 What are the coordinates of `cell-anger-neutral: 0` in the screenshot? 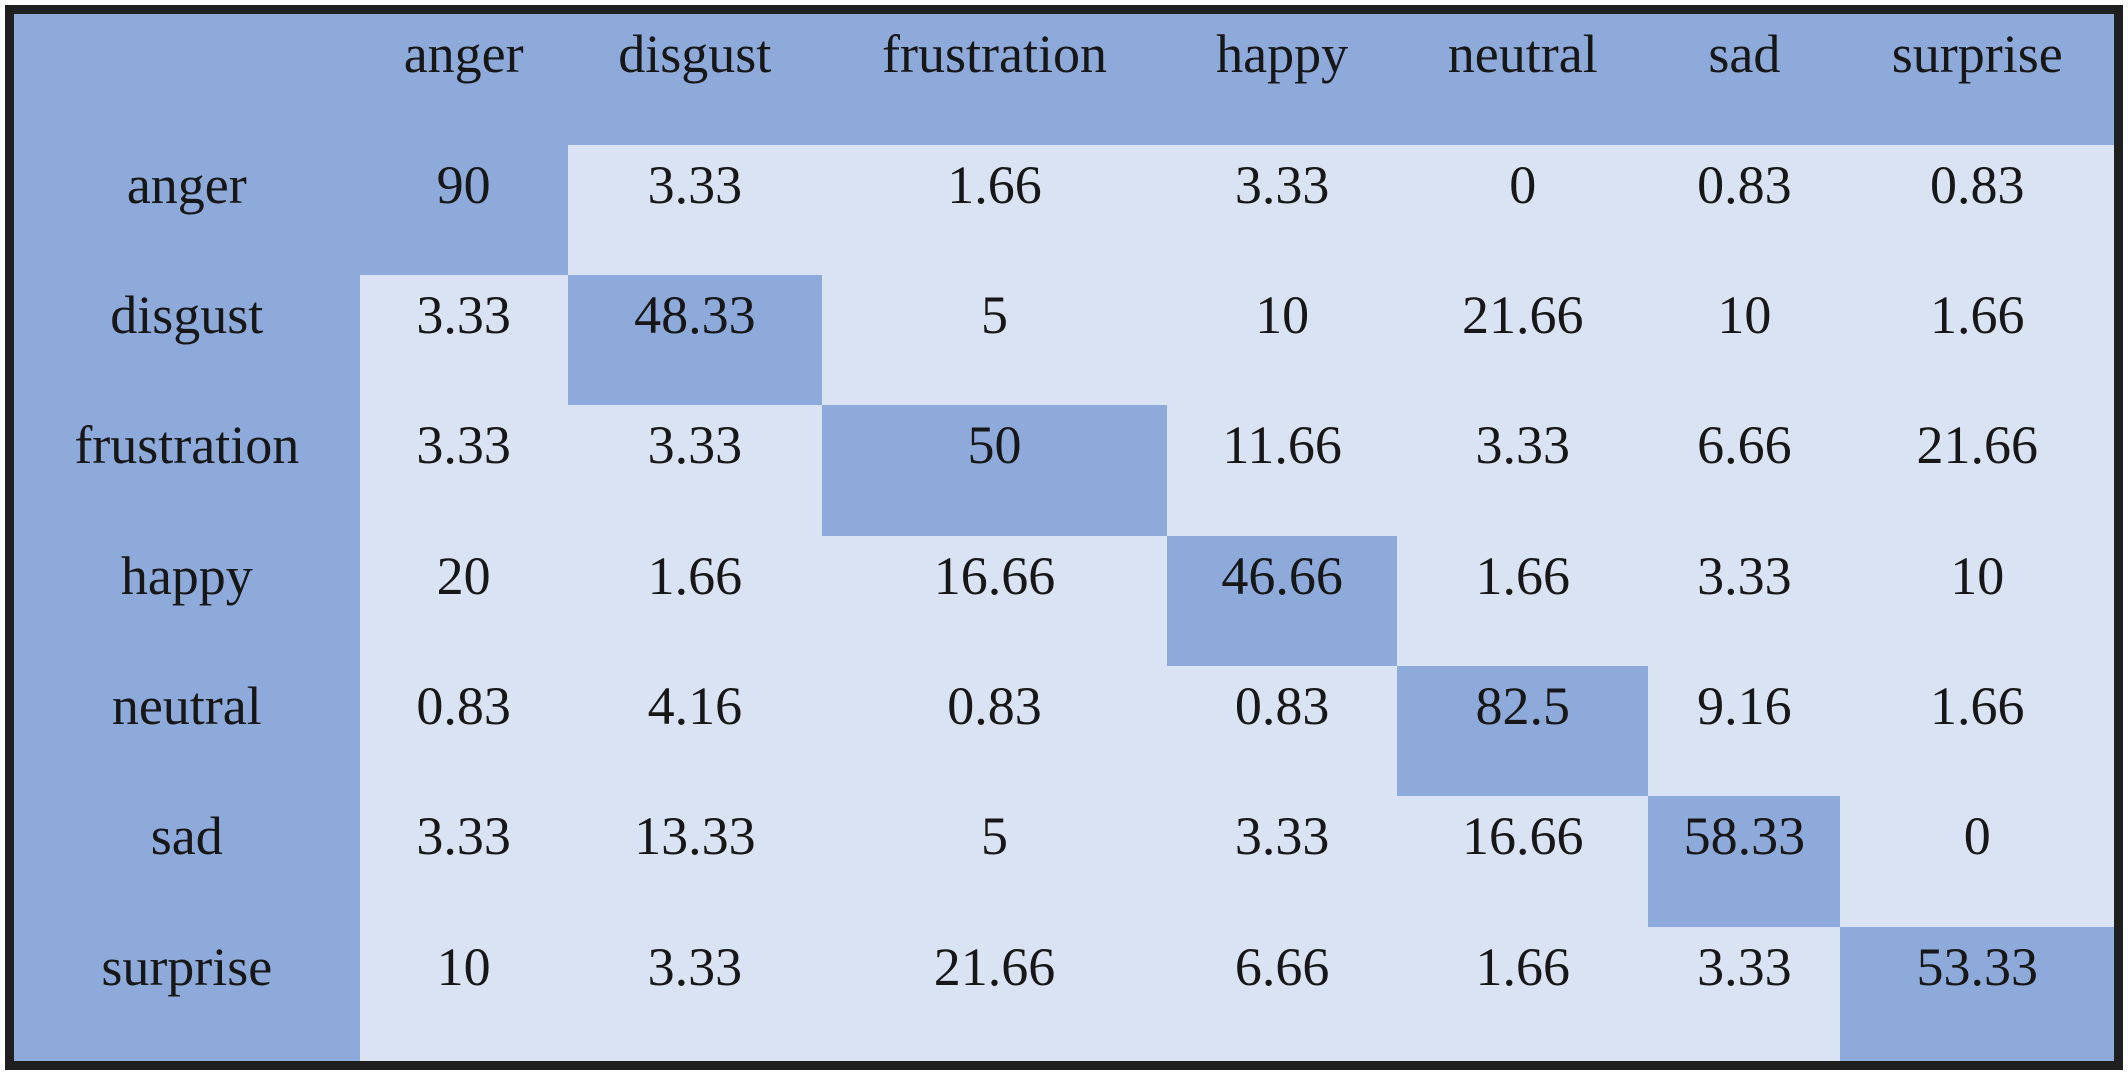 It's located at (1523, 209).